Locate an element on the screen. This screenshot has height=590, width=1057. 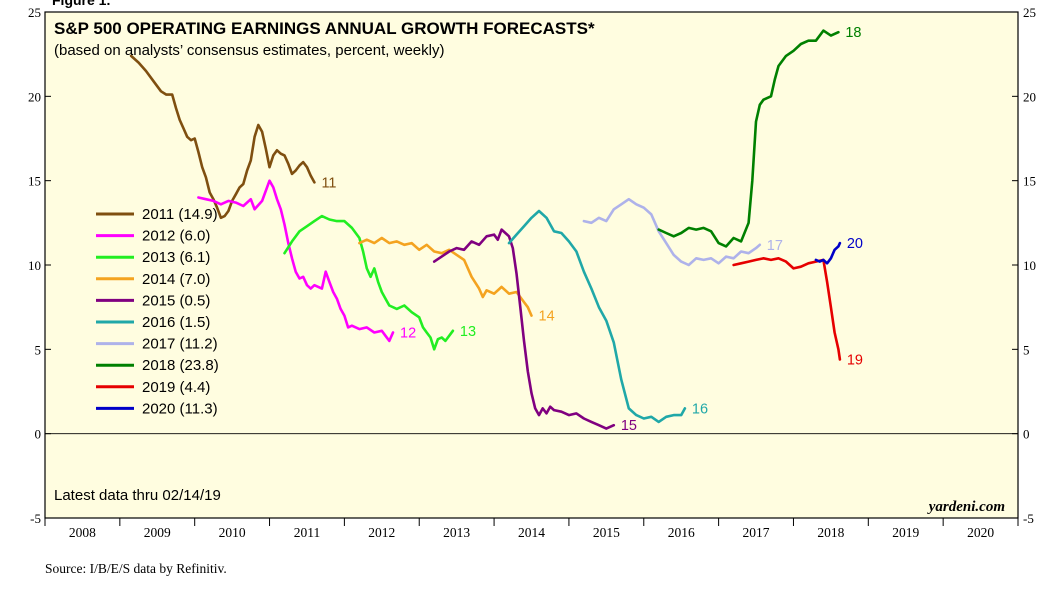
x-tick-label: 2008 is located at coordinates (82, 532).